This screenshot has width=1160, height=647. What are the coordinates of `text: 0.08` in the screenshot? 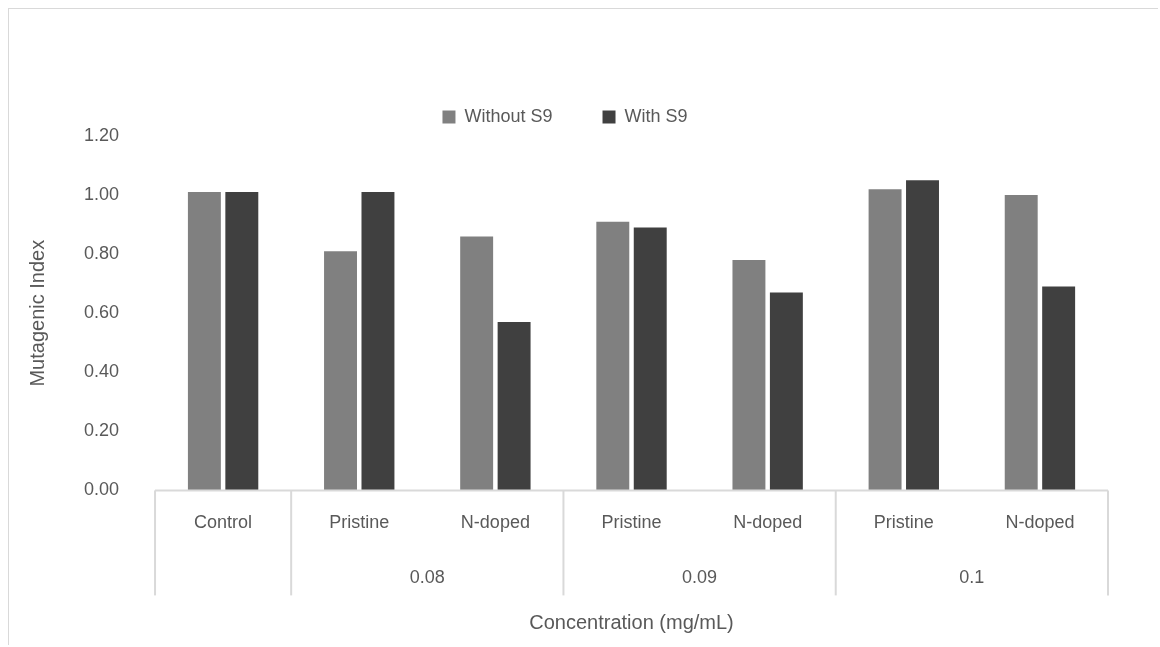 It's located at (427, 577).